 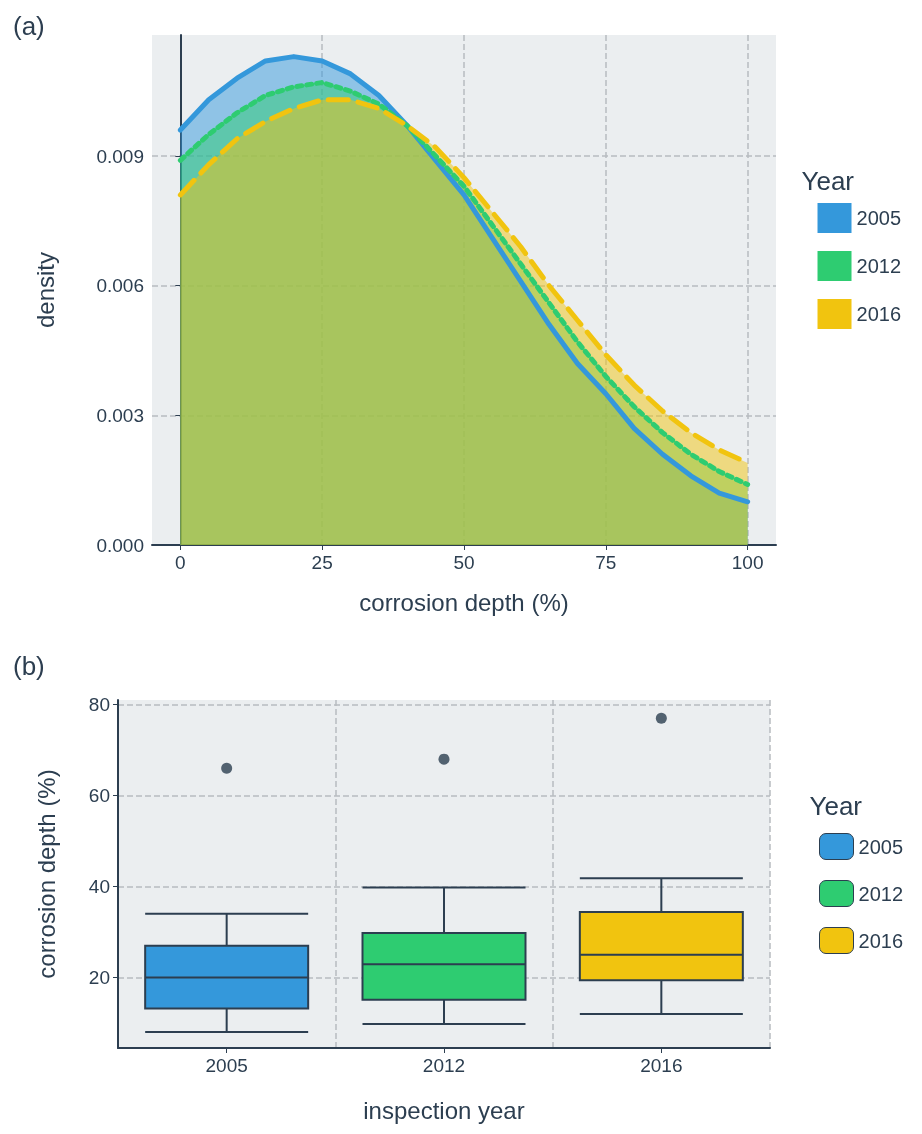 I want to click on x-tick-label: 0, so click(x=180, y=562).